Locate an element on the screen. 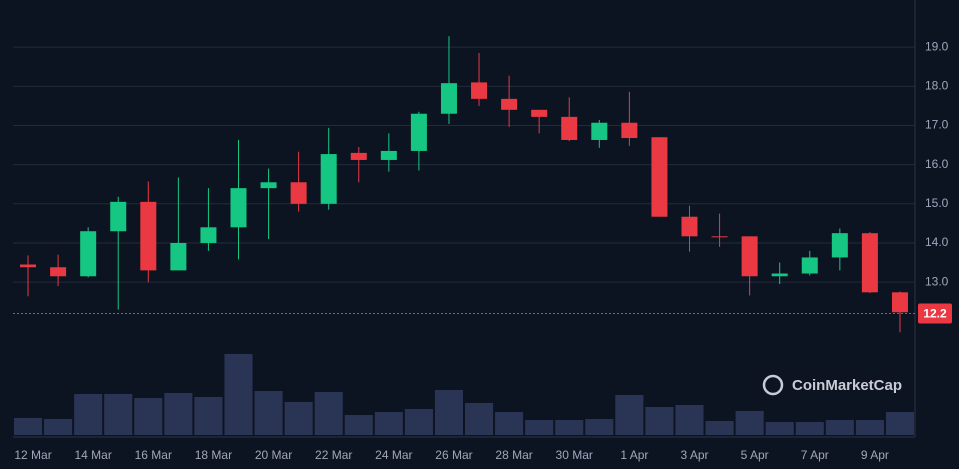 The image size is (959, 469). x-tick-label: 5 Apr is located at coordinates (755, 455).